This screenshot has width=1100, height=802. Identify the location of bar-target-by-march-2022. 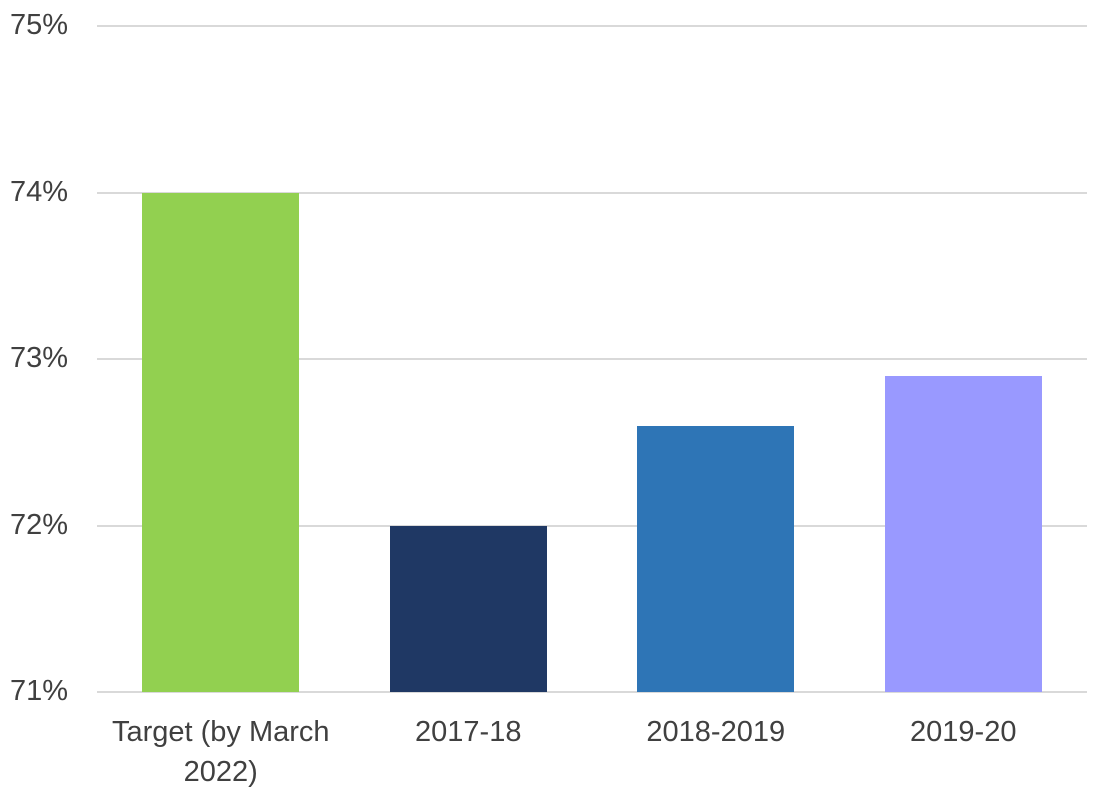
(221, 442).